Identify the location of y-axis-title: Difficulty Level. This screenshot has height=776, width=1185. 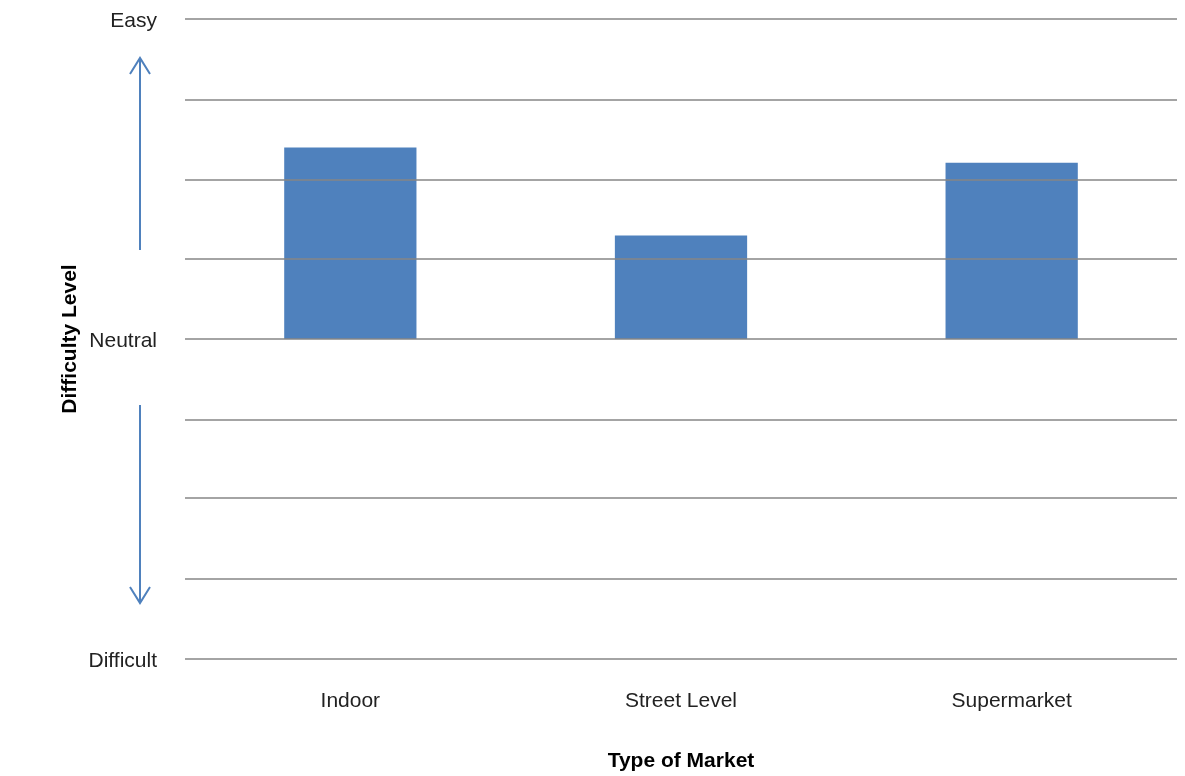
(68, 339).